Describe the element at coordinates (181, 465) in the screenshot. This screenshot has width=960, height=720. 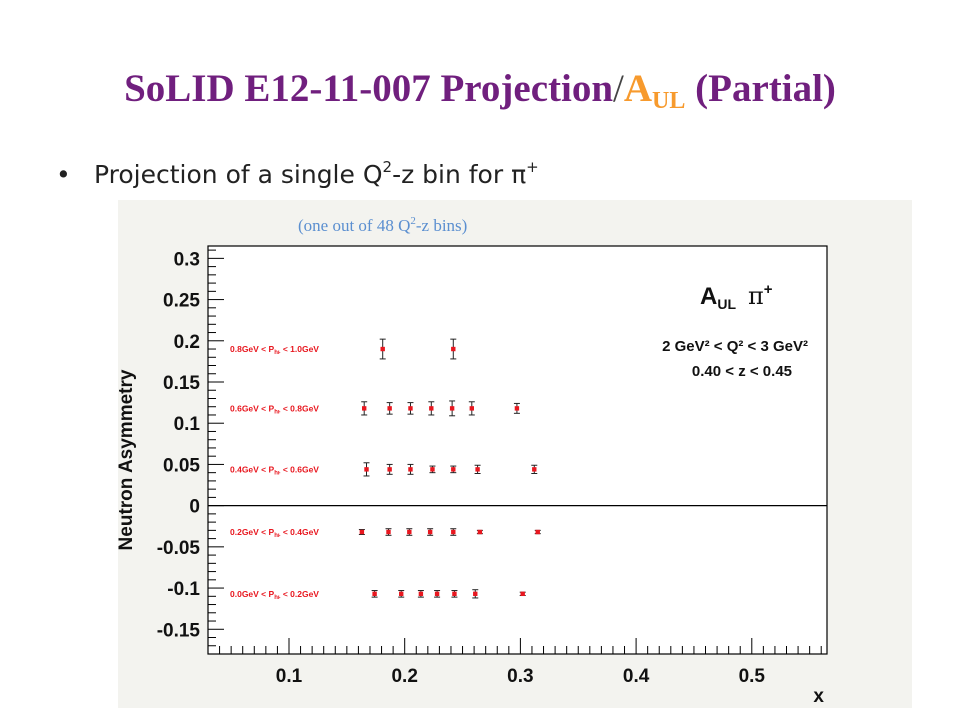
I see `y-tick-label: 0.05` at that location.